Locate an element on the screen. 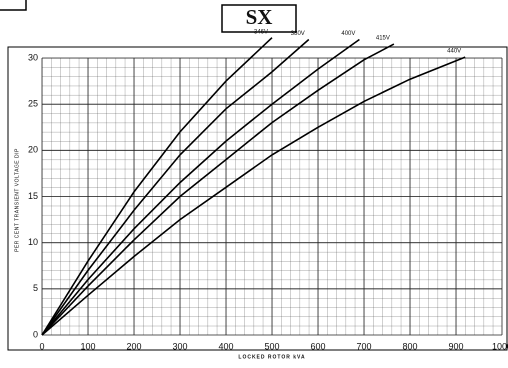 This screenshot has width=508, height=368. title-box is located at coordinates (259, 18).